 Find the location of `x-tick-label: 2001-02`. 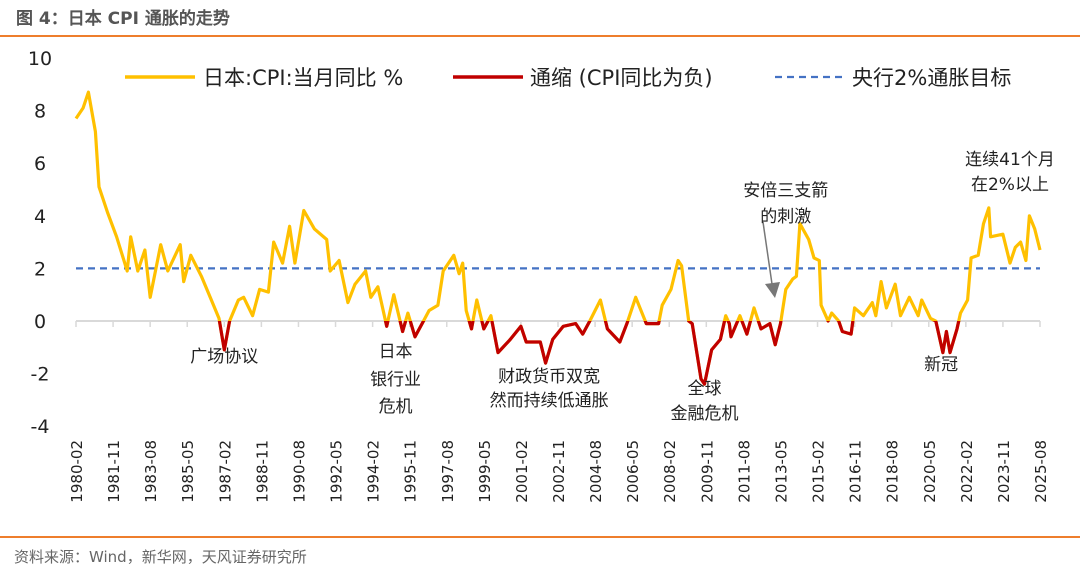

x-tick-label: 2001-02 is located at coordinates (522, 471).